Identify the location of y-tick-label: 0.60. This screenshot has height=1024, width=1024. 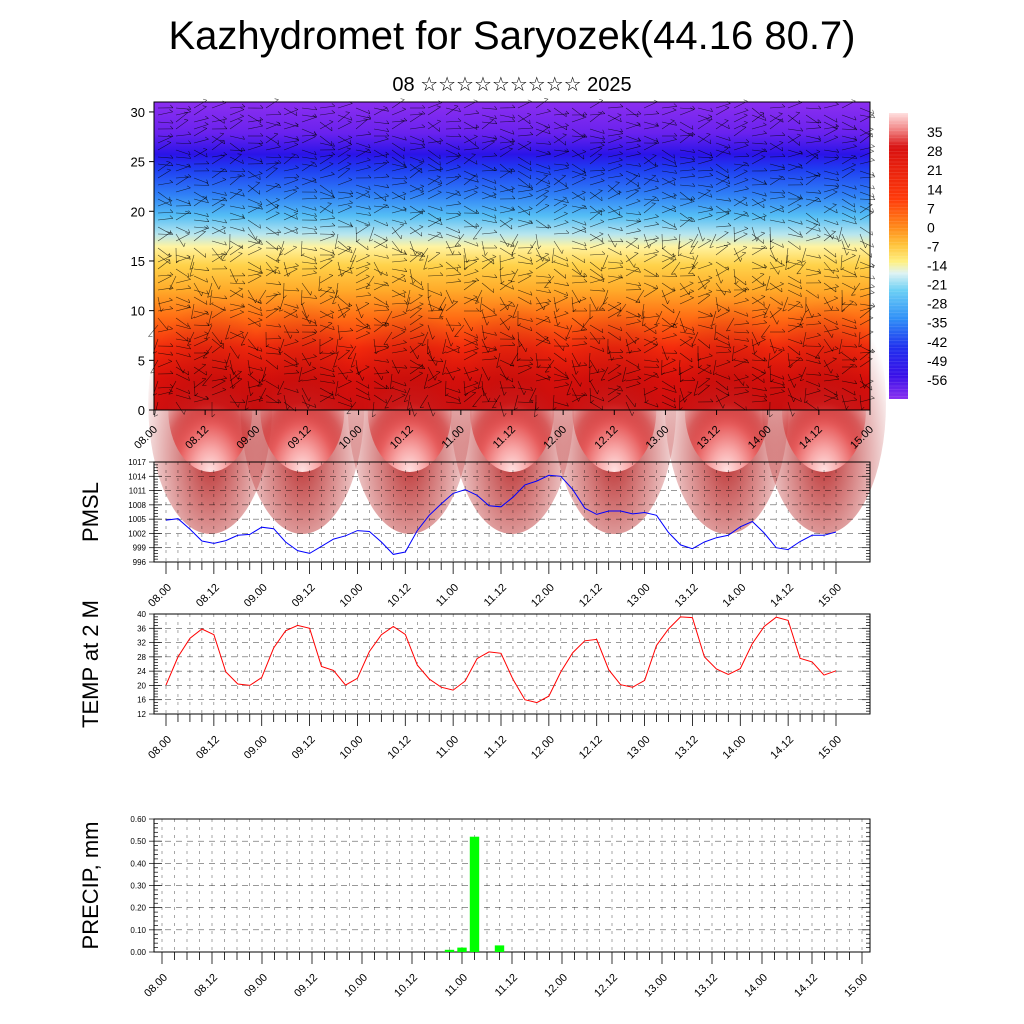
(138, 819).